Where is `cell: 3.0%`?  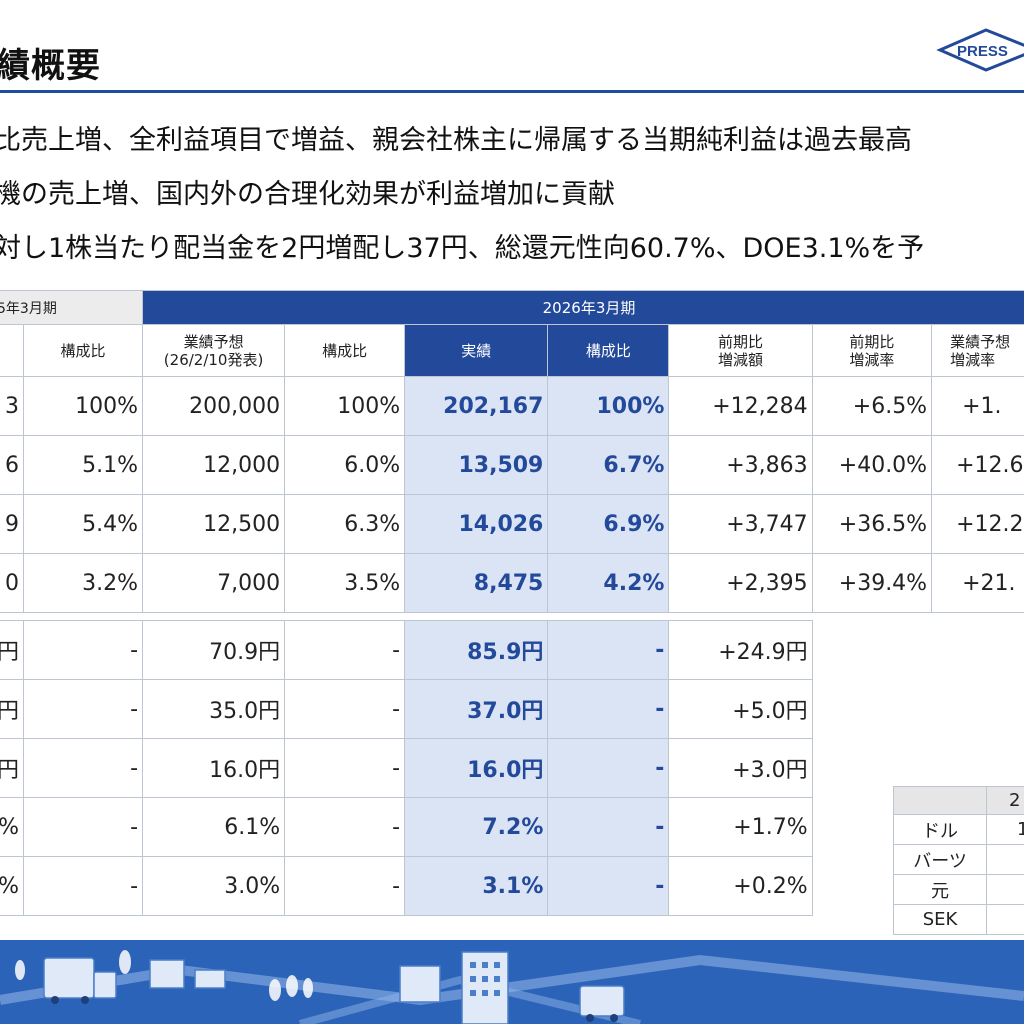 cell: 3.0% is located at coordinates (214, 886).